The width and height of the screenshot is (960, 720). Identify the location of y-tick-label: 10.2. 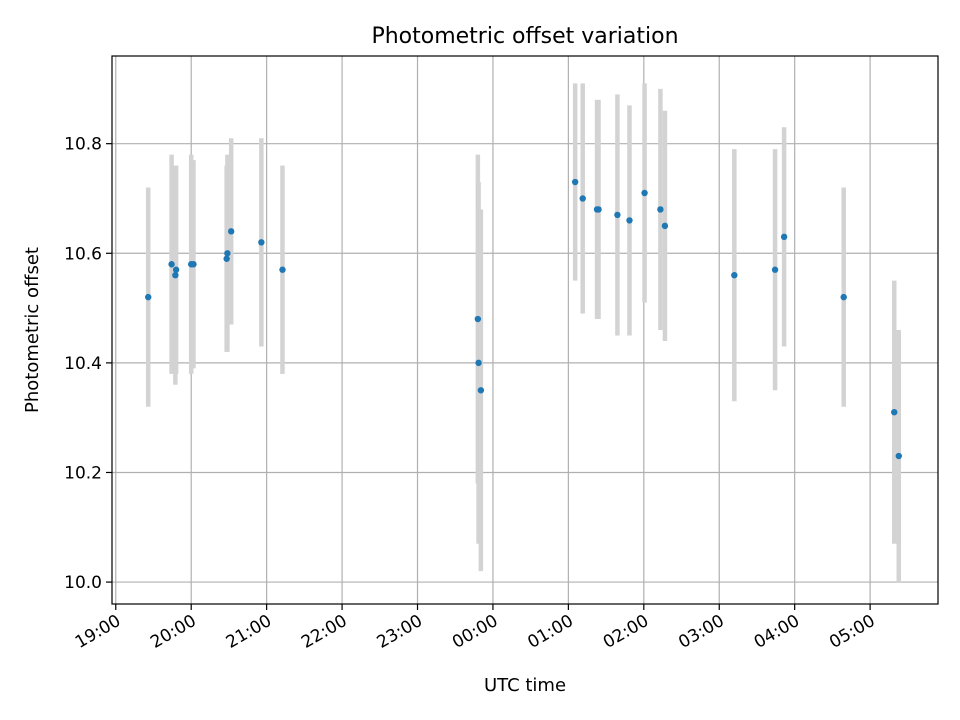
(83, 473).